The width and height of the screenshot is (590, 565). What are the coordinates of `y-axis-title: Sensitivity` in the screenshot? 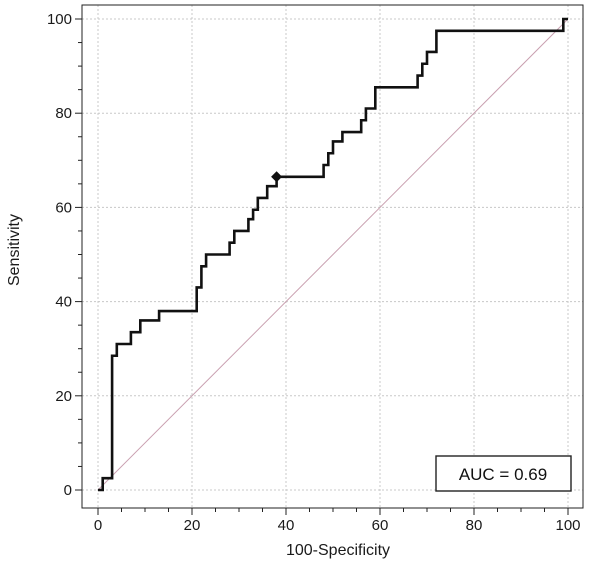 It's located at (14, 250).